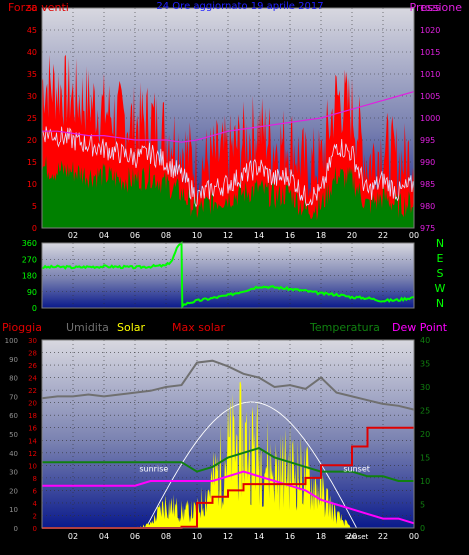  Describe the element at coordinates (13, 454) in the screenshot. I see `humidity-tick-label: 40` at that location.